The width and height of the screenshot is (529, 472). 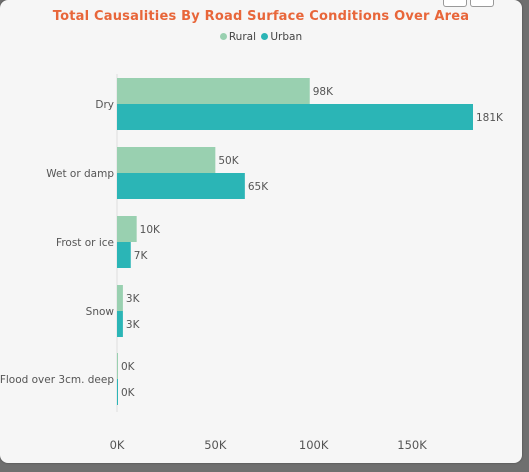 What do you see at coordinates (57, 380) in the screenshot?
I see `category-label: Flood over 3cm. deep` at bounding box center [57, 380].